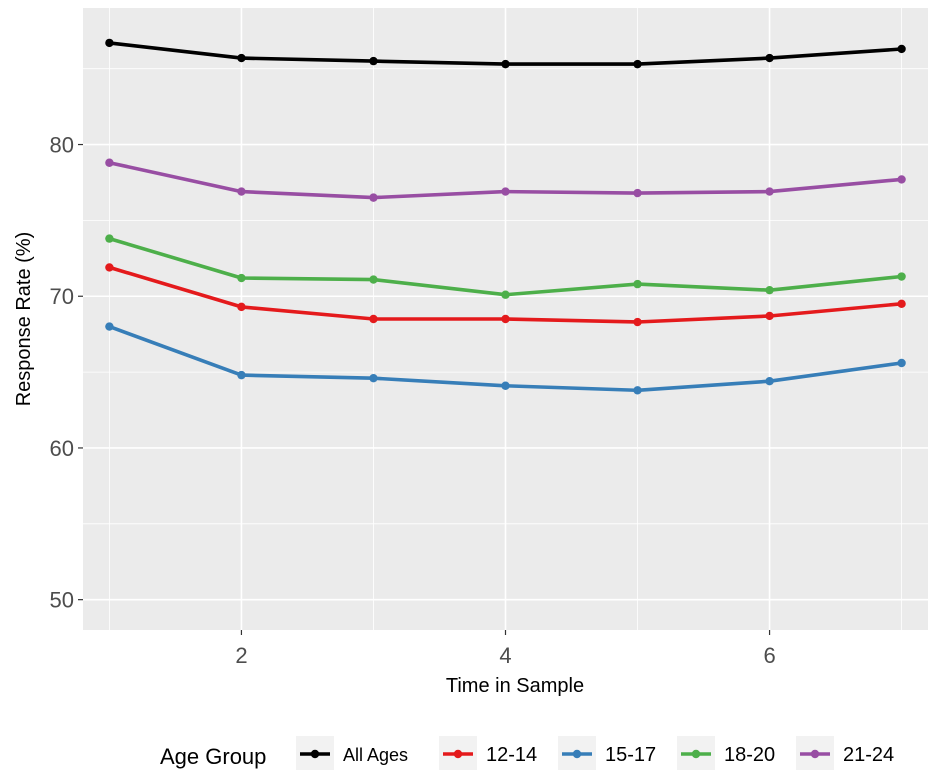 The image size is (935, 775). What do you see at coordinates (213, 756) in the screenshot?
I see `legend-title: Age Group` at bounding box center [213, 756].